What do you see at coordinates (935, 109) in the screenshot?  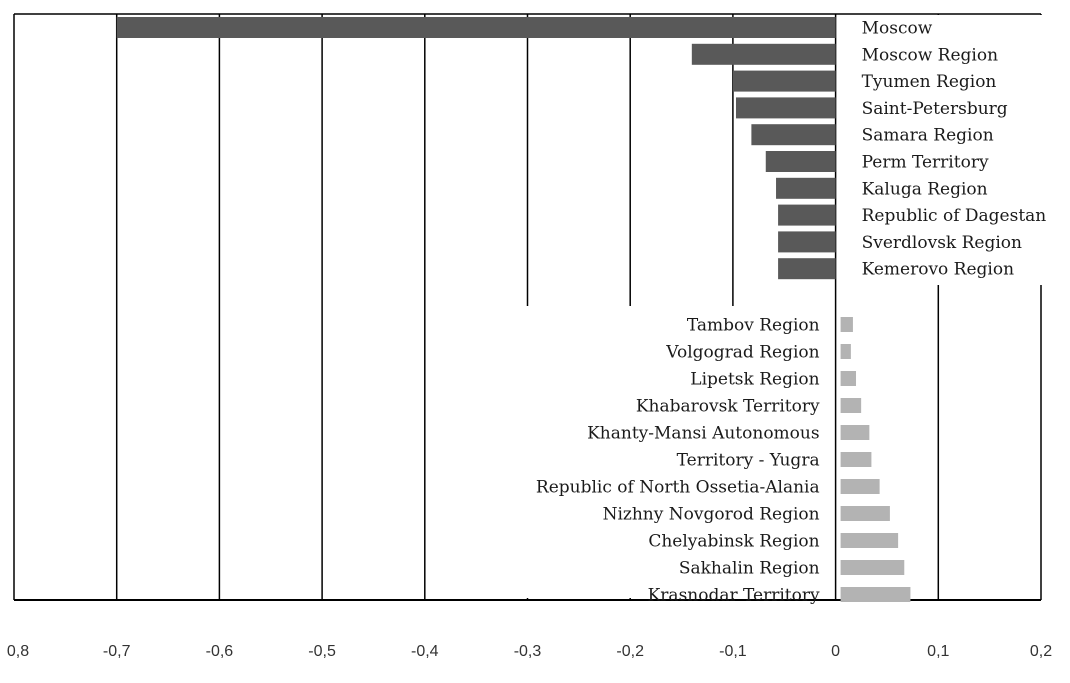 I see `category-label-3: Saint-Petersburg` at bounding box center [935, 109].